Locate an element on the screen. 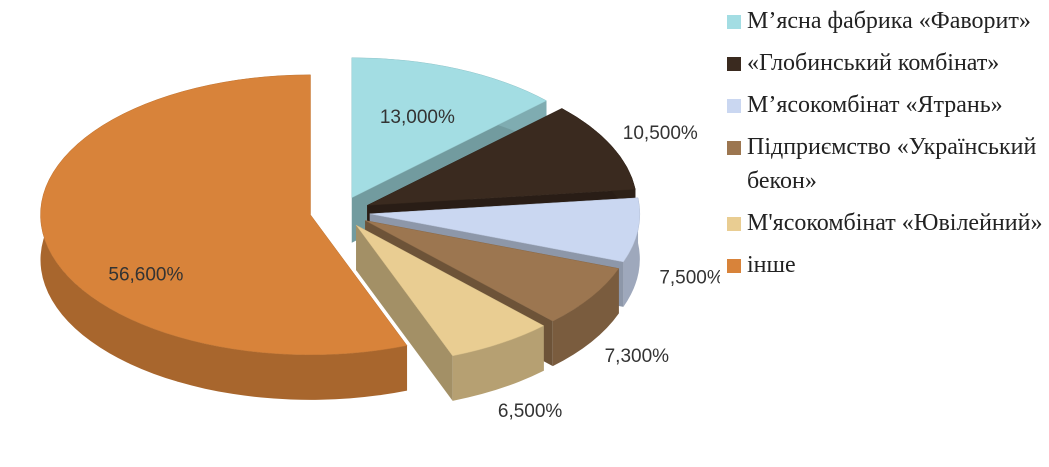 The width and height of the screenshot is (1049, 467). legend-label: М’ясна фабрика «Фаворит» is located at coordinates (889, 21).